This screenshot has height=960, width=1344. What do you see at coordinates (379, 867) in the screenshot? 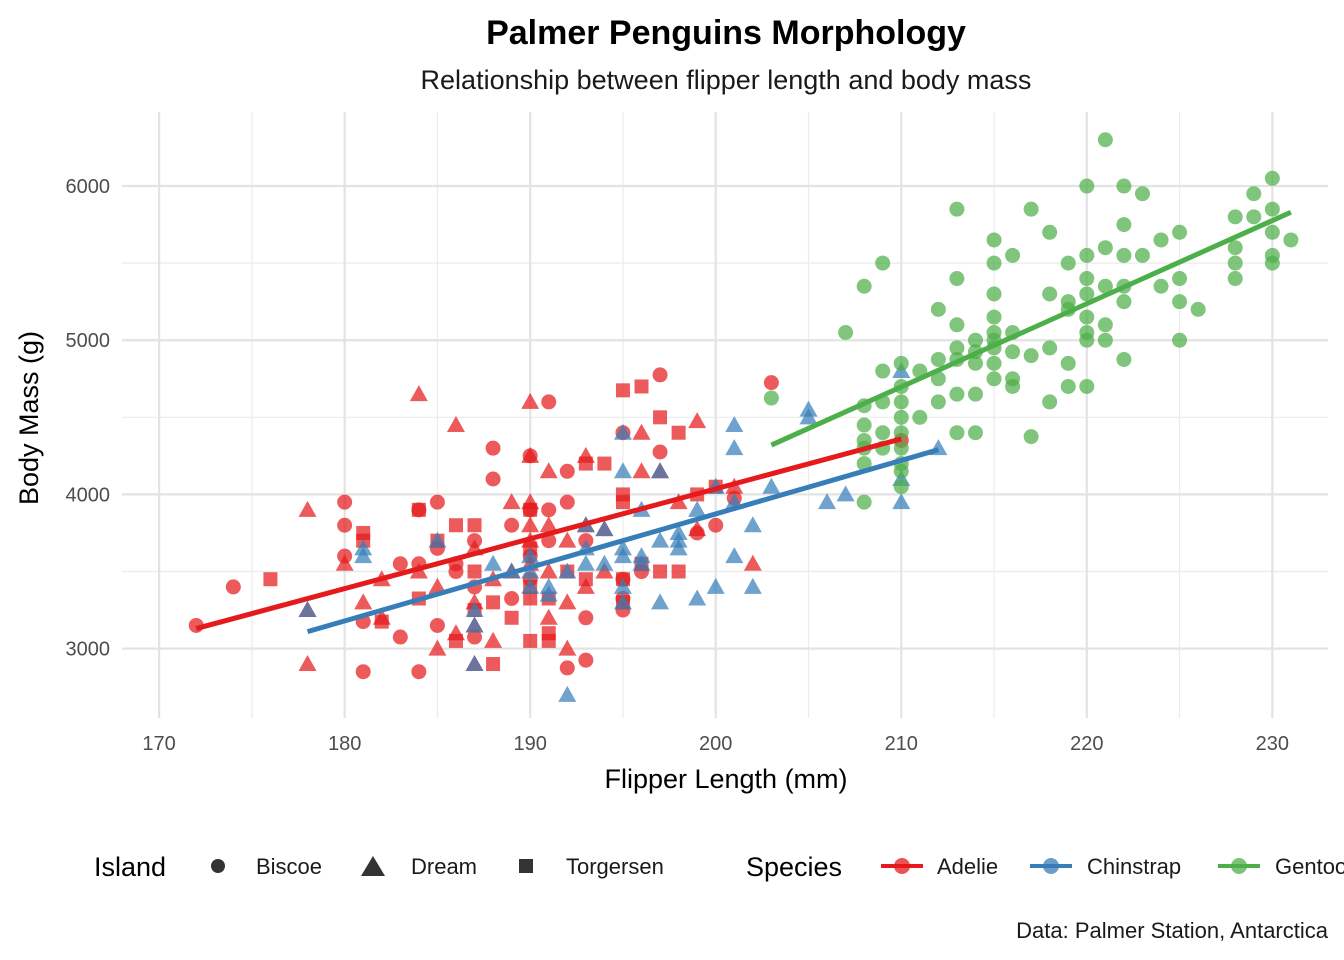
I see `legend-island: Island Biscoe Dream Torgersen` at bounding box center [379, 867].